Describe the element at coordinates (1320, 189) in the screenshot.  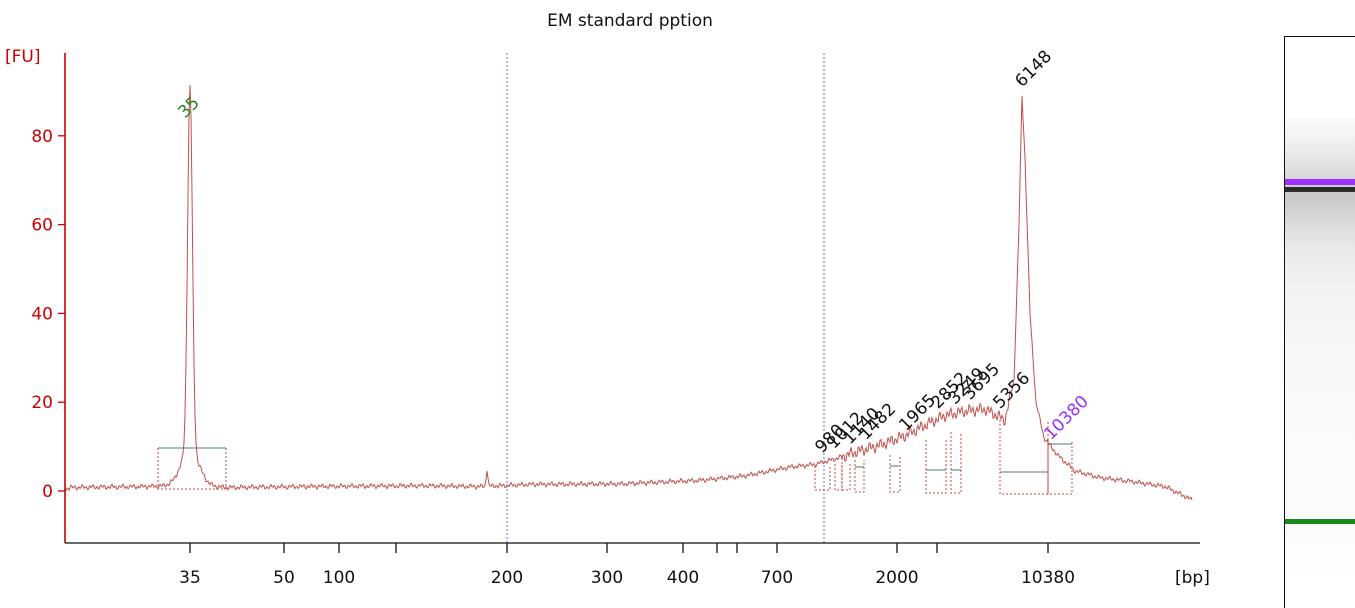
I see `gel-main-band` at that location.